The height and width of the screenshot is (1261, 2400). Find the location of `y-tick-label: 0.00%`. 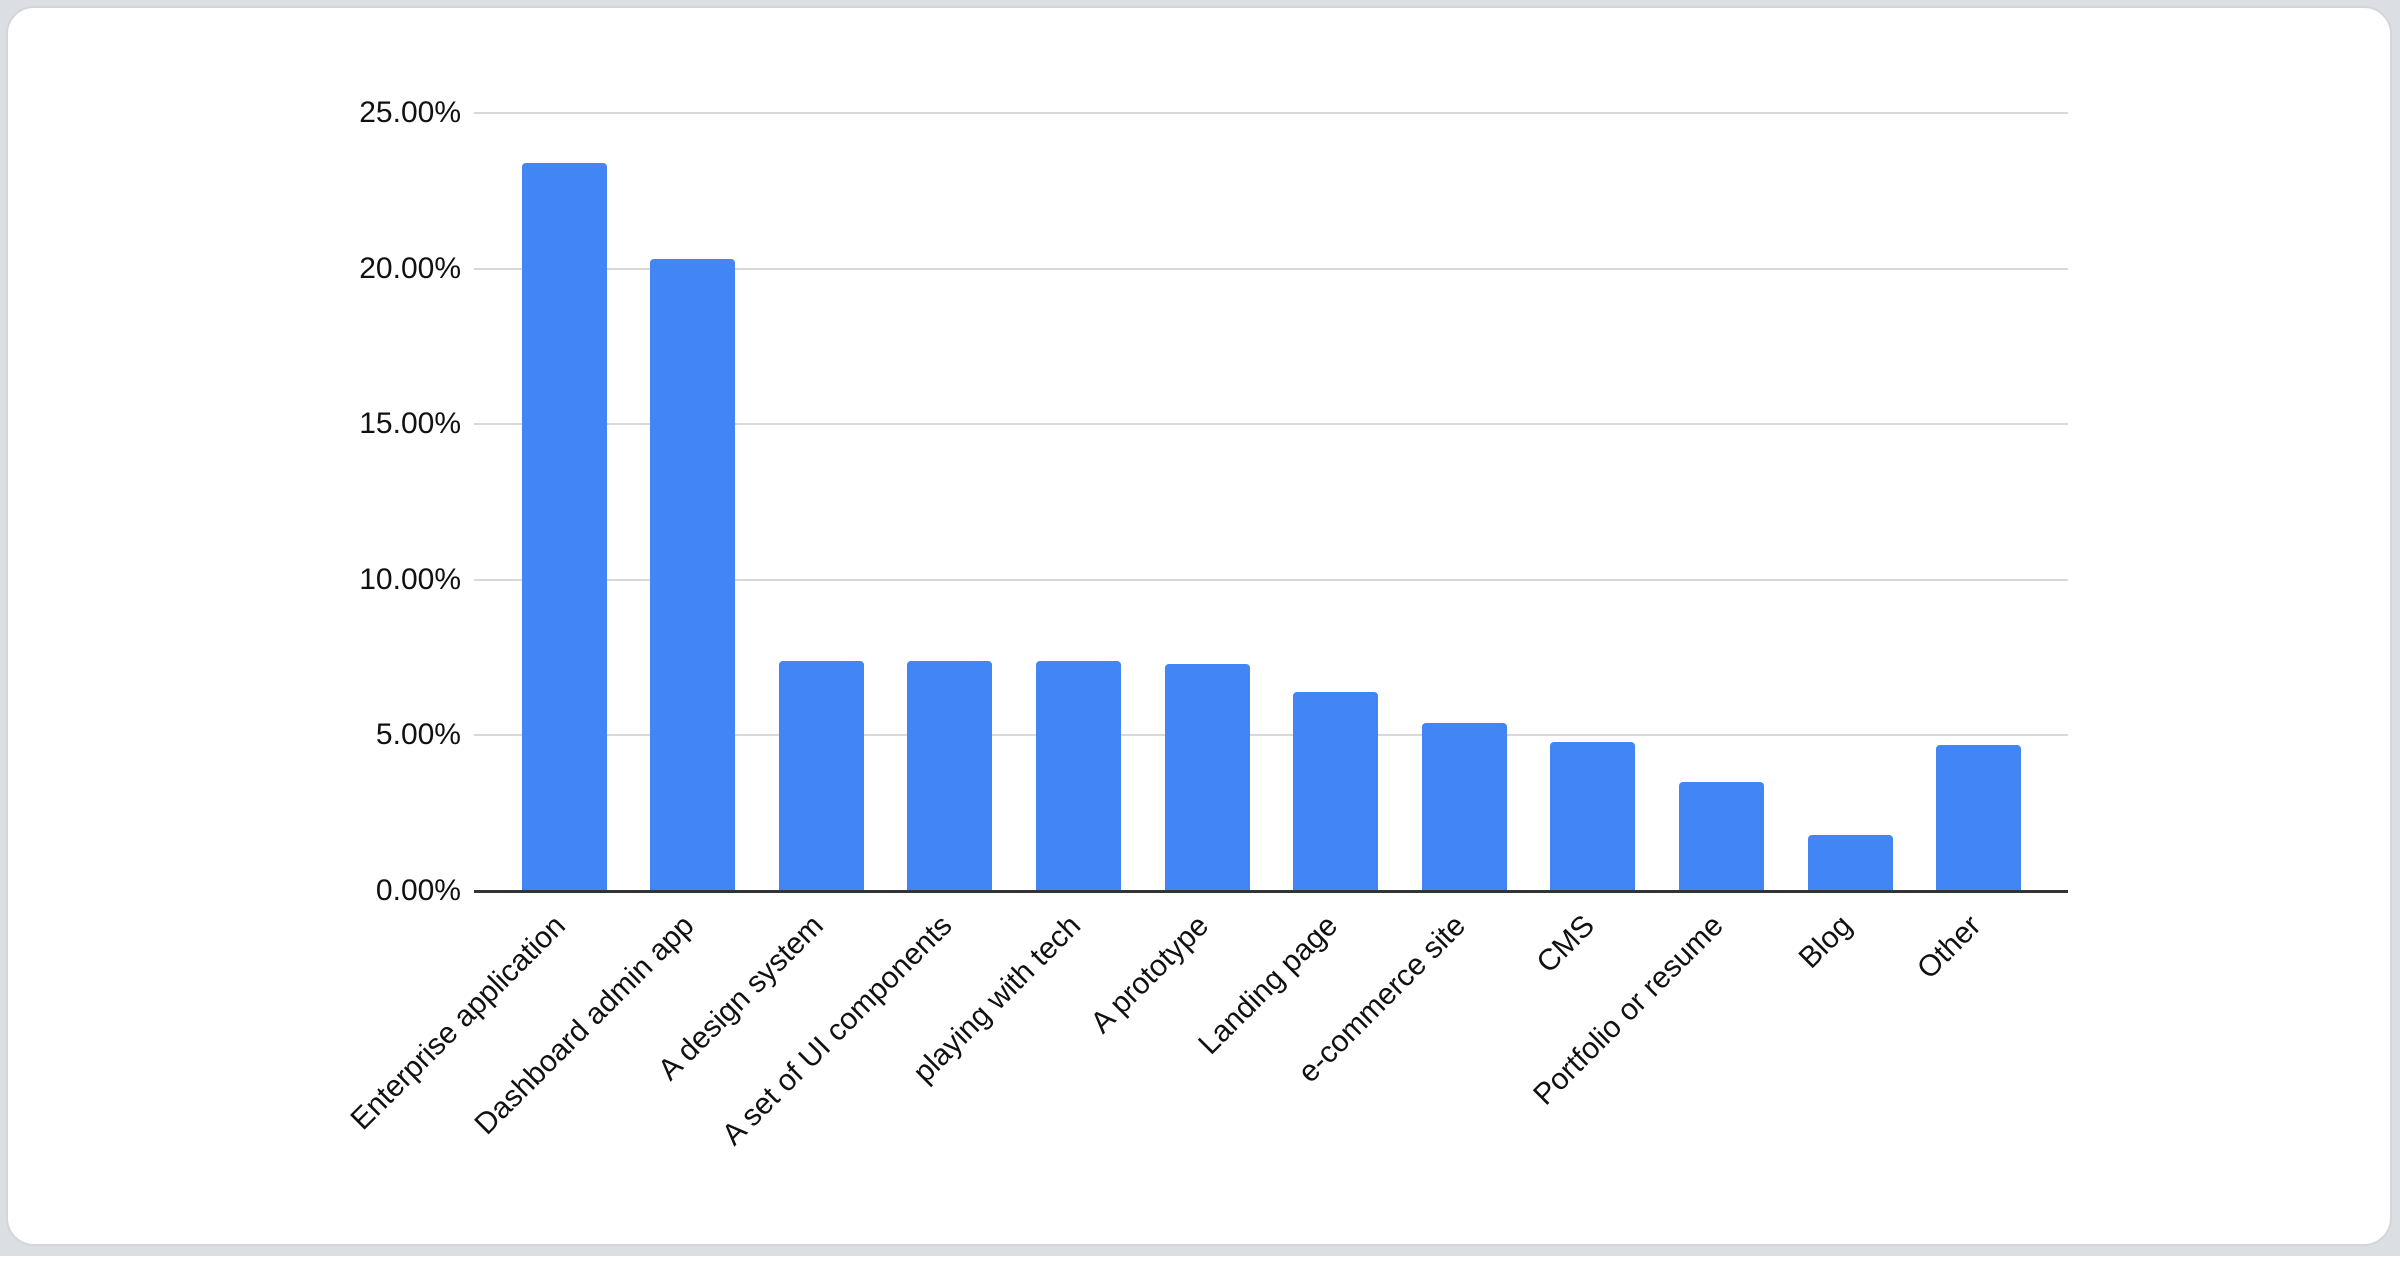

y-tick-label: 0.00% is located at coordinates (418, 891).